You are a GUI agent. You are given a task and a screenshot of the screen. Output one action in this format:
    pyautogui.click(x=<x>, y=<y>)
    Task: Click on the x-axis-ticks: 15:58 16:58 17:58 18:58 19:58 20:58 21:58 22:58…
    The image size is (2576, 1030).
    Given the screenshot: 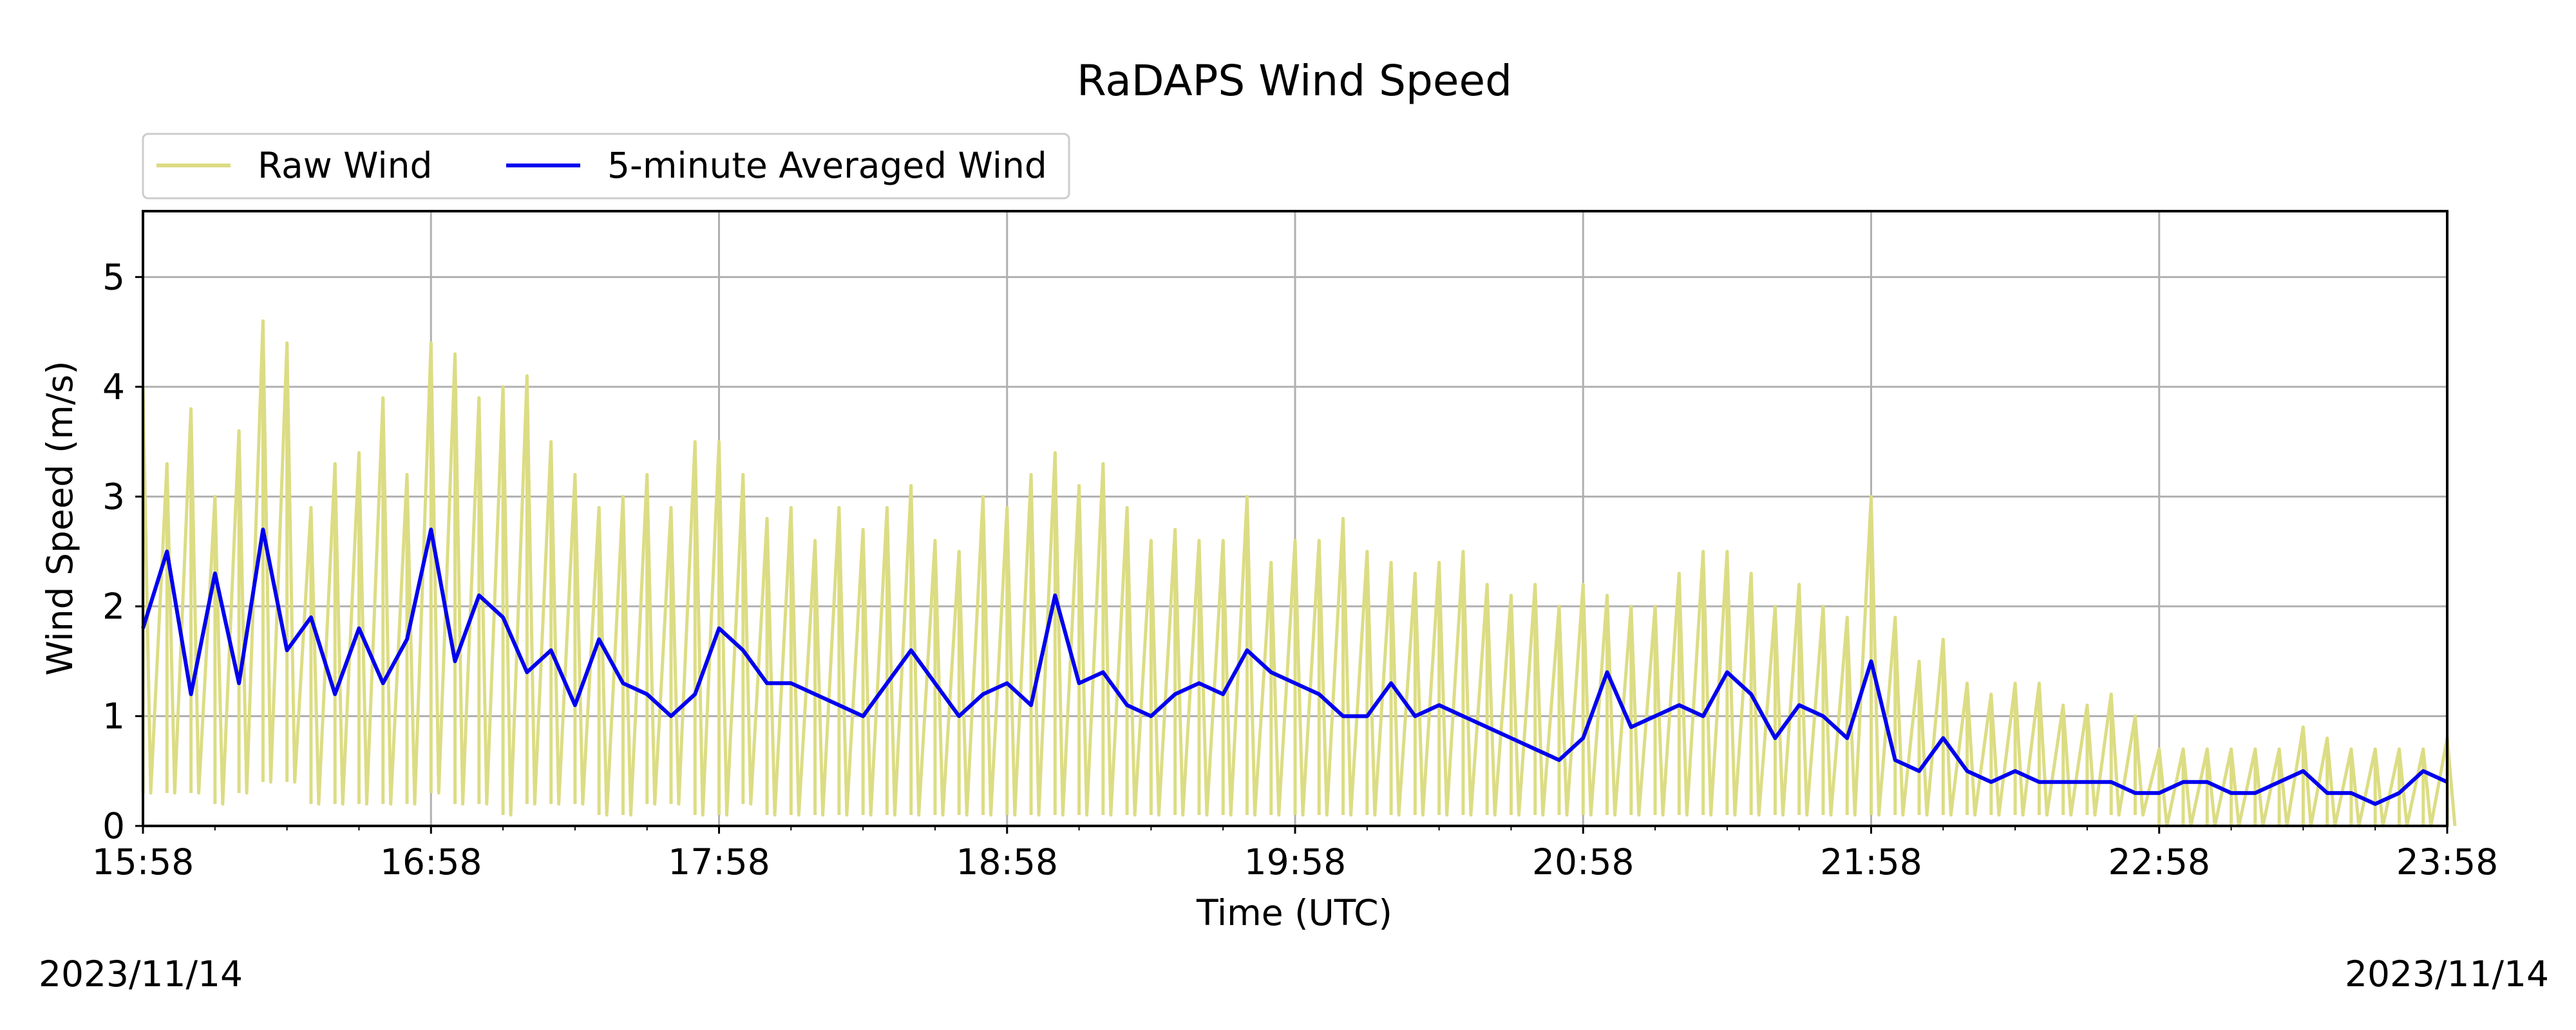 What is the action you would take?
    pyautogui.click(x=1295, y=855)
    